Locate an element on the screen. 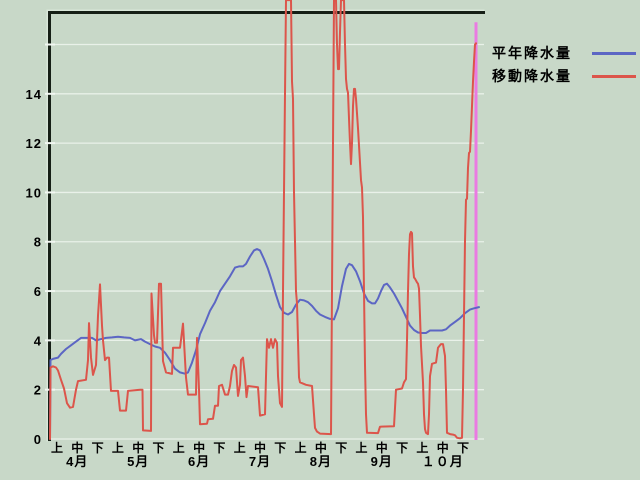 This screenshot has width=640, height=480. plot-border-left is located at coordinates (49, 226).